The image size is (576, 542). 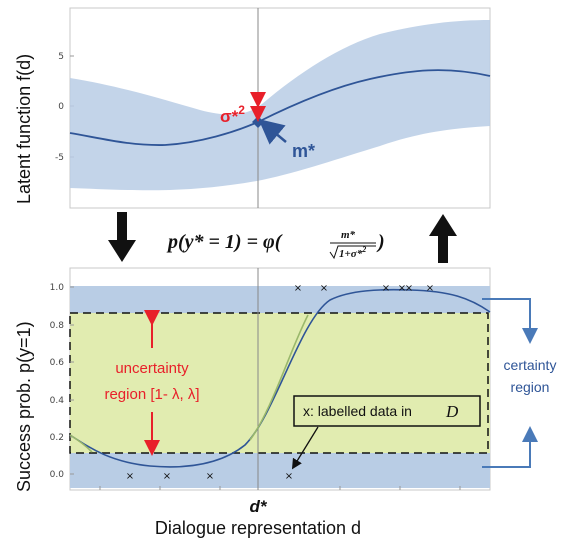 What do you see at coordinates (151, 394) in the screenshot?
I see `uncertainty-label-line2: region [1- λ, λ]` at bounding box center [151, 394].